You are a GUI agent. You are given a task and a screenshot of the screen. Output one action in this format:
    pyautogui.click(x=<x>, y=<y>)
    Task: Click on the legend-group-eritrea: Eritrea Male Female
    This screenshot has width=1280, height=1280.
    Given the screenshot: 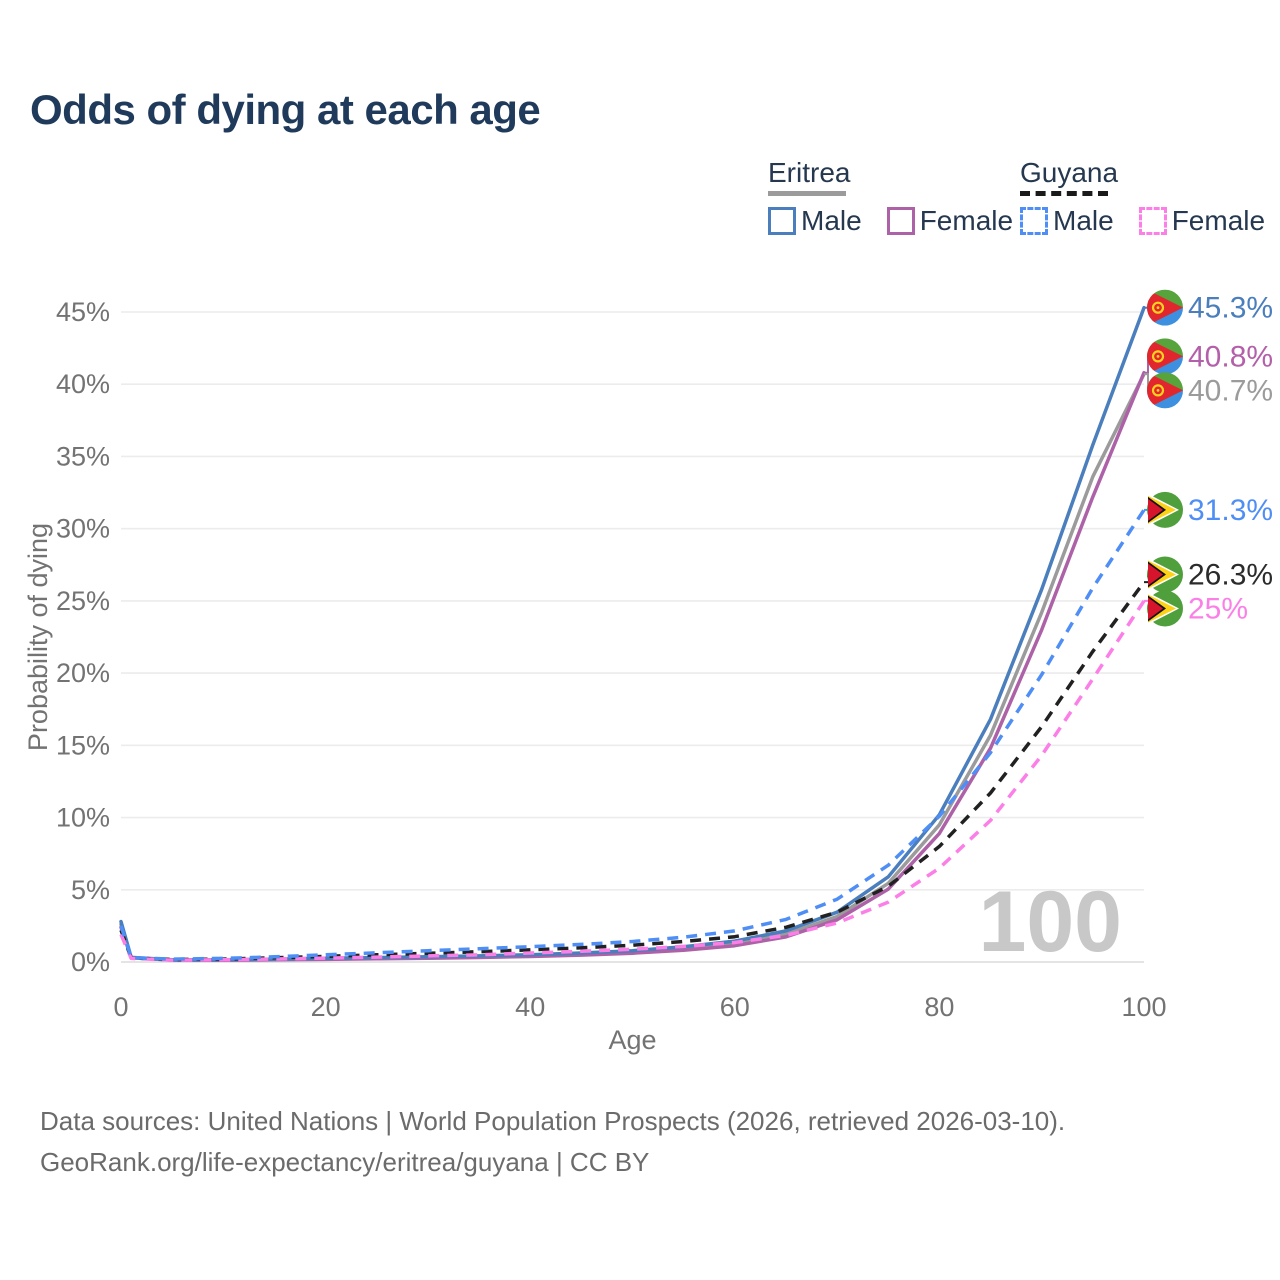 What is the action you would take?
    pyautogui.click(x=890, y=197)
    